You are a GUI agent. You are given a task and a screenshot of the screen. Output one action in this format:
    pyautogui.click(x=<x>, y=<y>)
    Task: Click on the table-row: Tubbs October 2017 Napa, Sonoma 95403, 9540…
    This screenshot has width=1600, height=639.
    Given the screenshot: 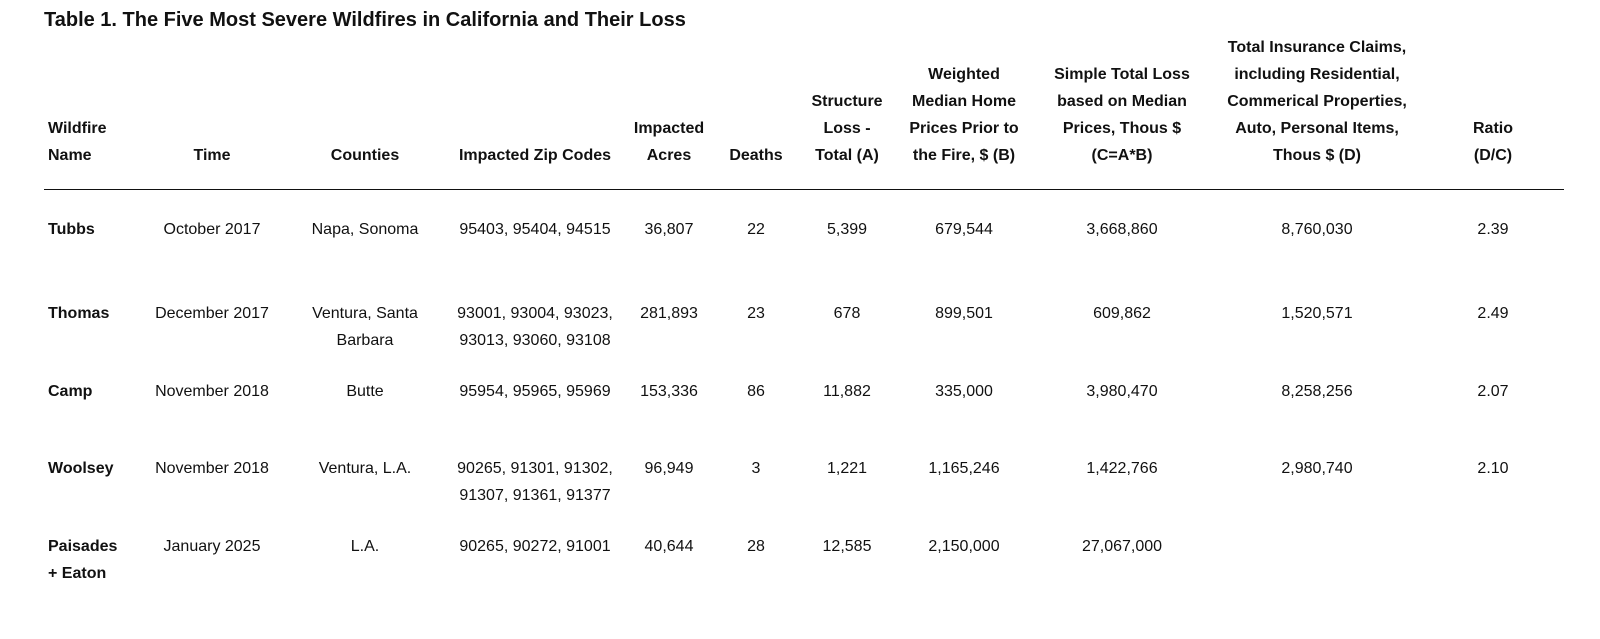 What is the action you would take?
    pyautogui.click(x=804, y=233)
    